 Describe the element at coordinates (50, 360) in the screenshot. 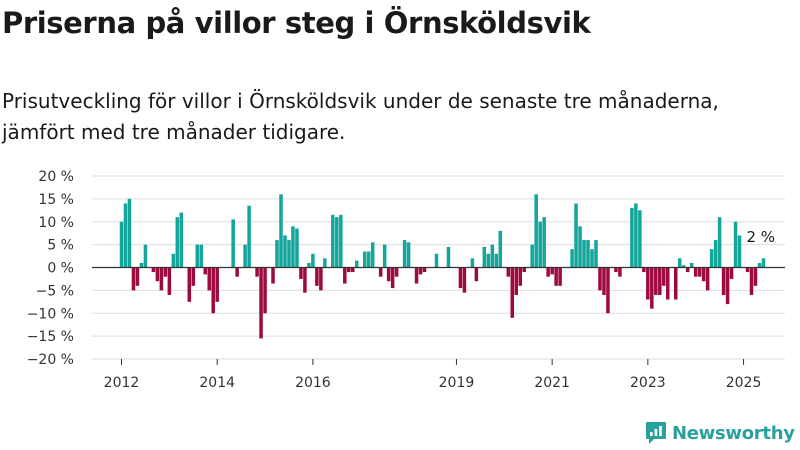

I see `y-tick-label: −20 %` at that location.